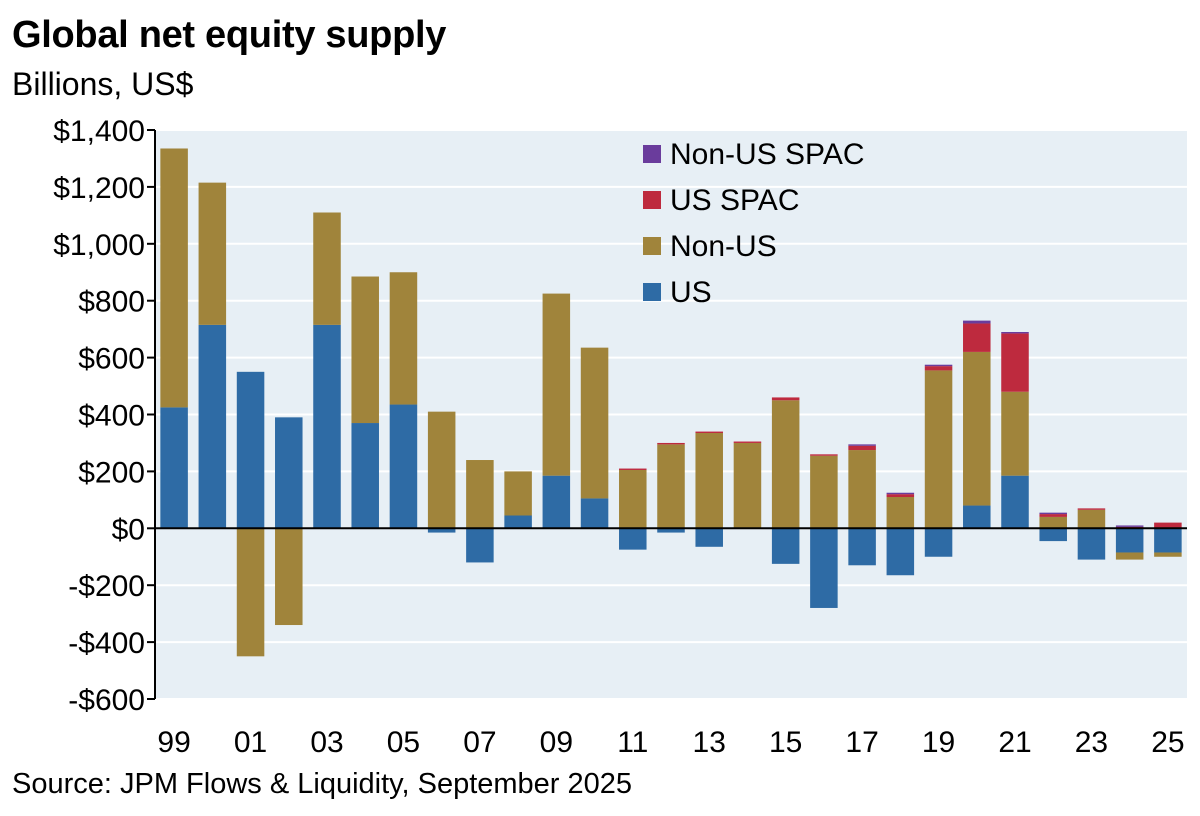 This screenshot has height=816, width=1200. What do you see at coordinates (289, 577) in the screenshot?
I see `bar-non-us-2002` at bounding box center [289, 577].